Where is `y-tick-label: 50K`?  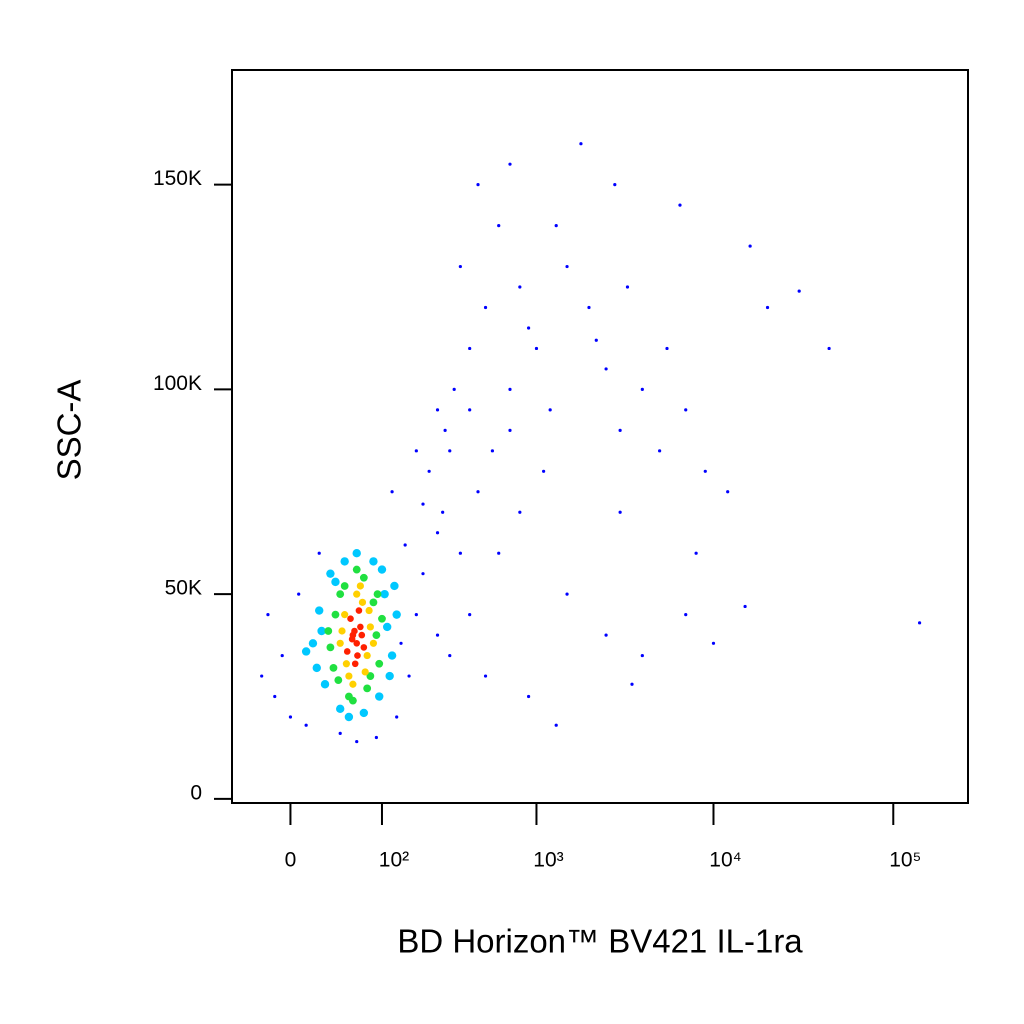
y-tick-label: 50K is located at coordinates (183, 588).